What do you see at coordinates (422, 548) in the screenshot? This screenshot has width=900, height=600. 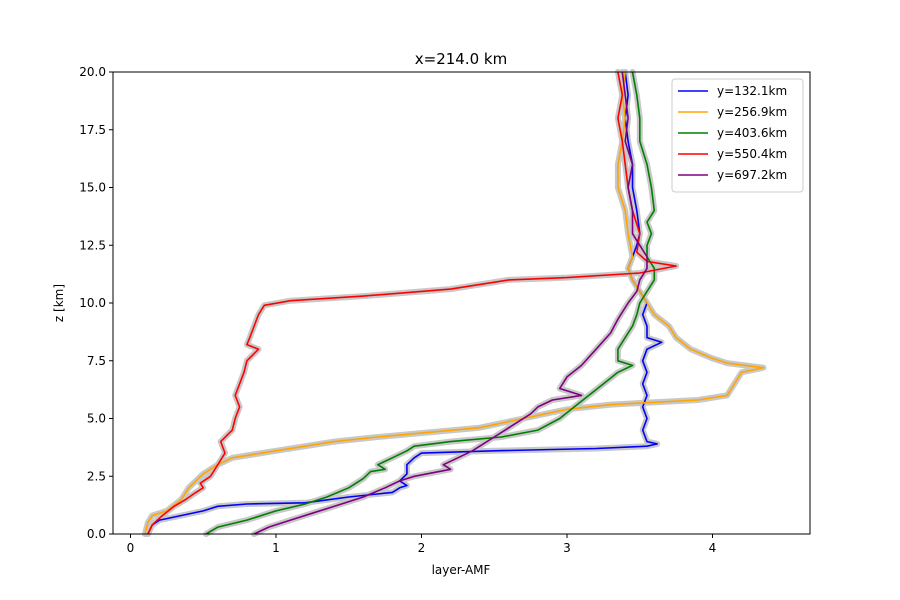 I see `x-tick-label: 2` at bounding box center [422, 548].